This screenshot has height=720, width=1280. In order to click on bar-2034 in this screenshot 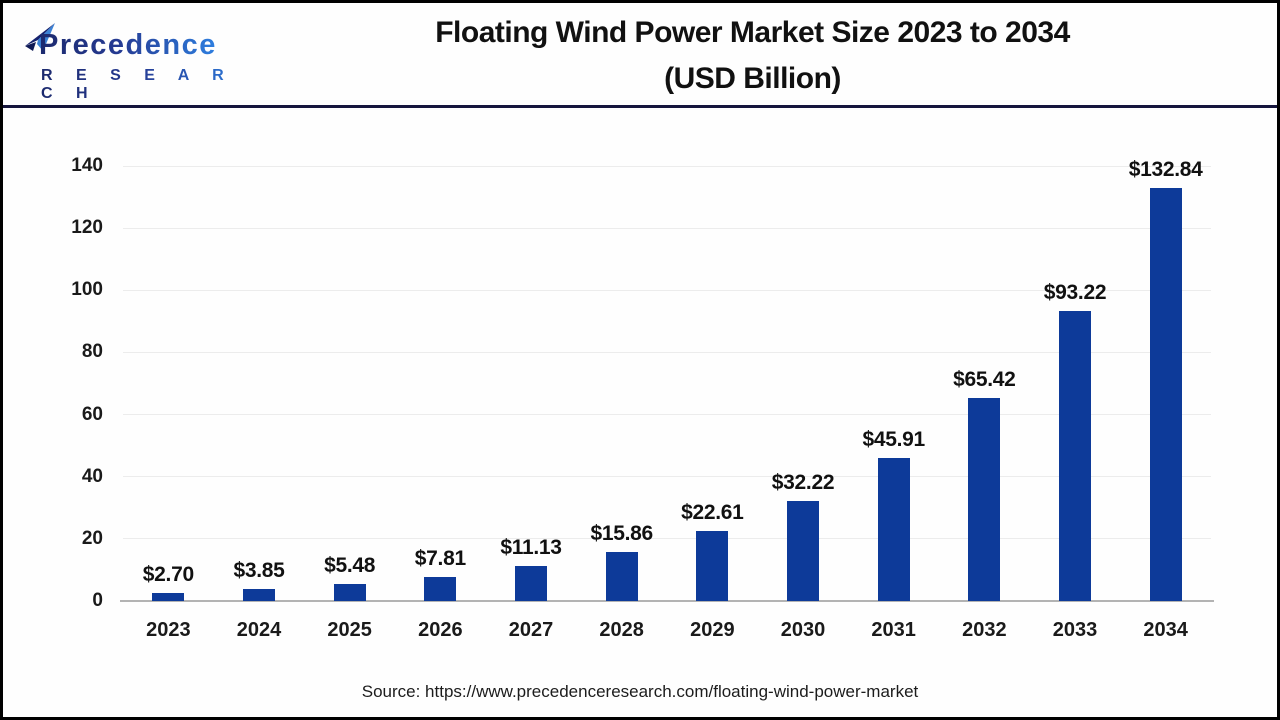, I will do `click(1165, 394)`.